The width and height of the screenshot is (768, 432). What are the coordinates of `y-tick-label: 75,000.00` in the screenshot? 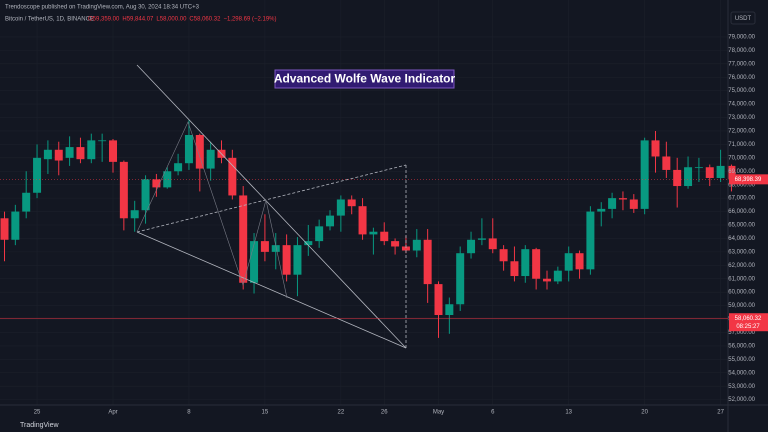 It's located at (741, 91).